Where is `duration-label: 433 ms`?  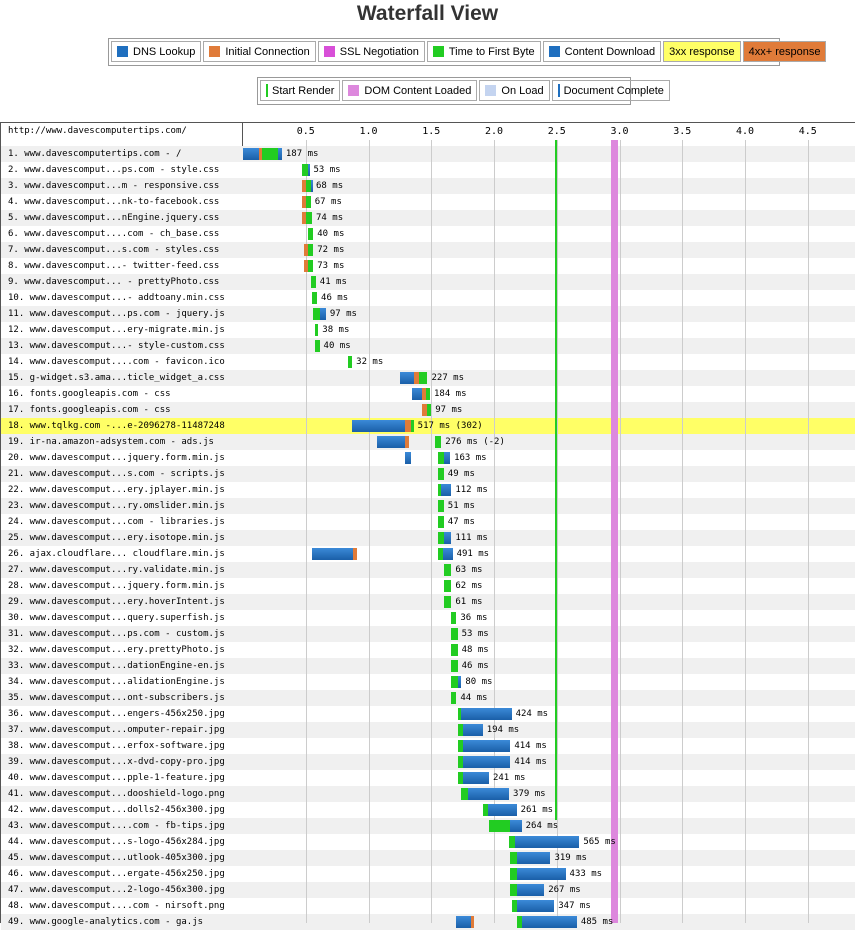 duration-label: 433 ms is located at coordinates (586, 874).